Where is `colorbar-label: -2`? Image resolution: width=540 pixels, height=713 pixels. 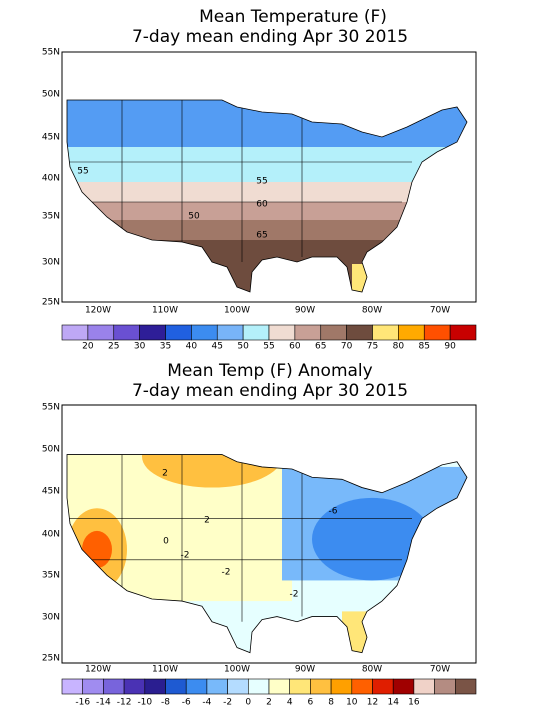 colorbar-label: -2 is located at coordinates (227, 703).